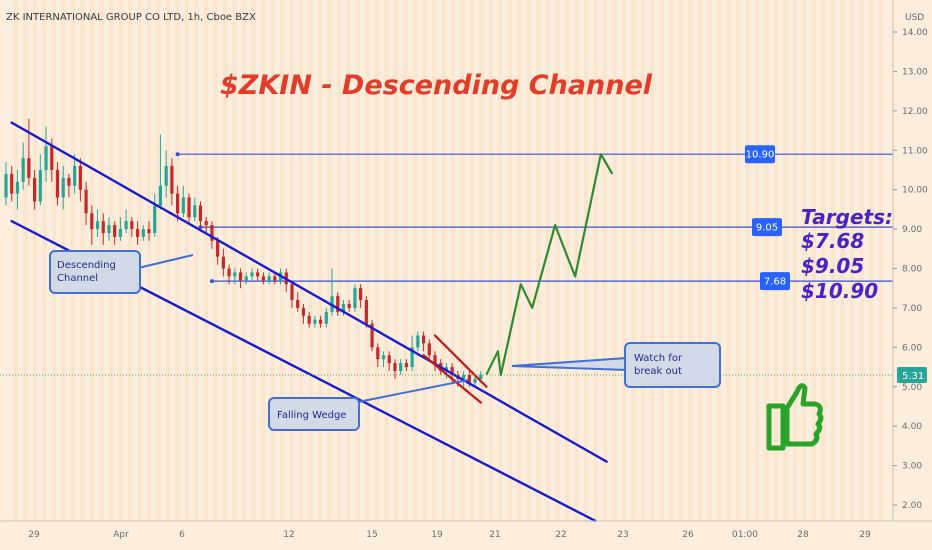 This screenshot has width=932, height=550. I want to click on x-tick-label: 19, so click(437, 535).